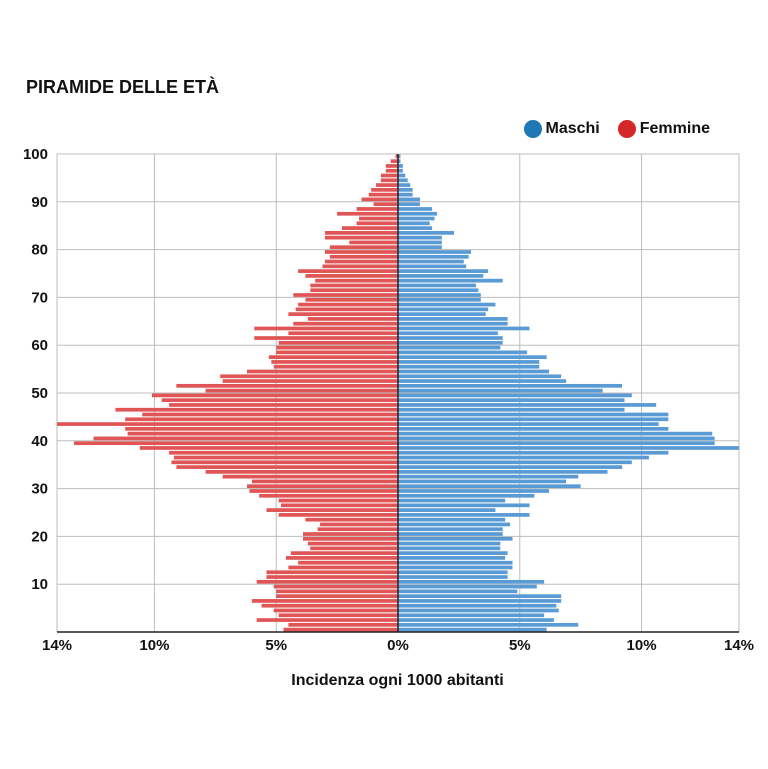  Describe the element at coordinates (123, 87) in the screenshot. I see `chart-title: PIRAMIDE DELLE ETÀ` at that location.